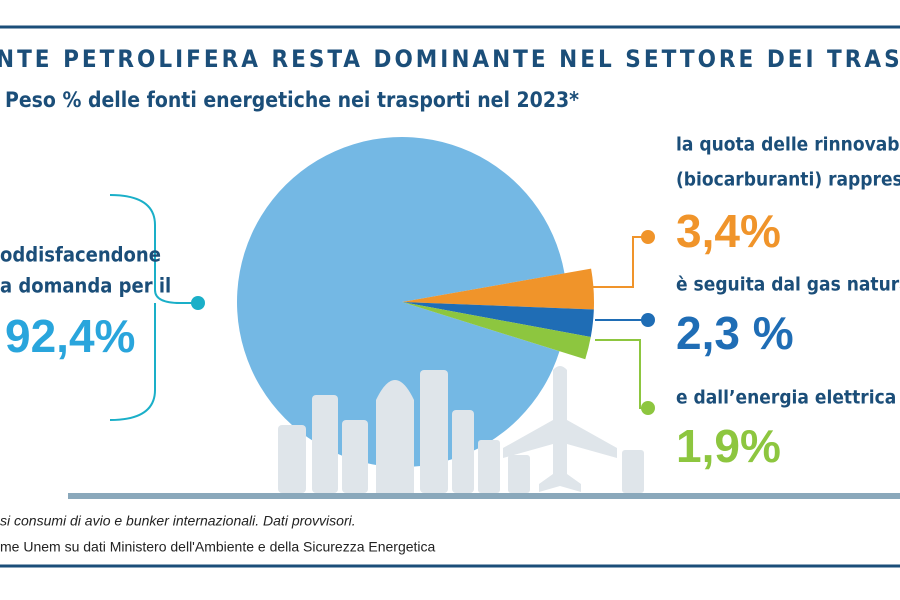  What do you see at coordinates (85, 286) in the screenshot?
I see `left-text: a domanda per il` at bounding box center [85, 286].